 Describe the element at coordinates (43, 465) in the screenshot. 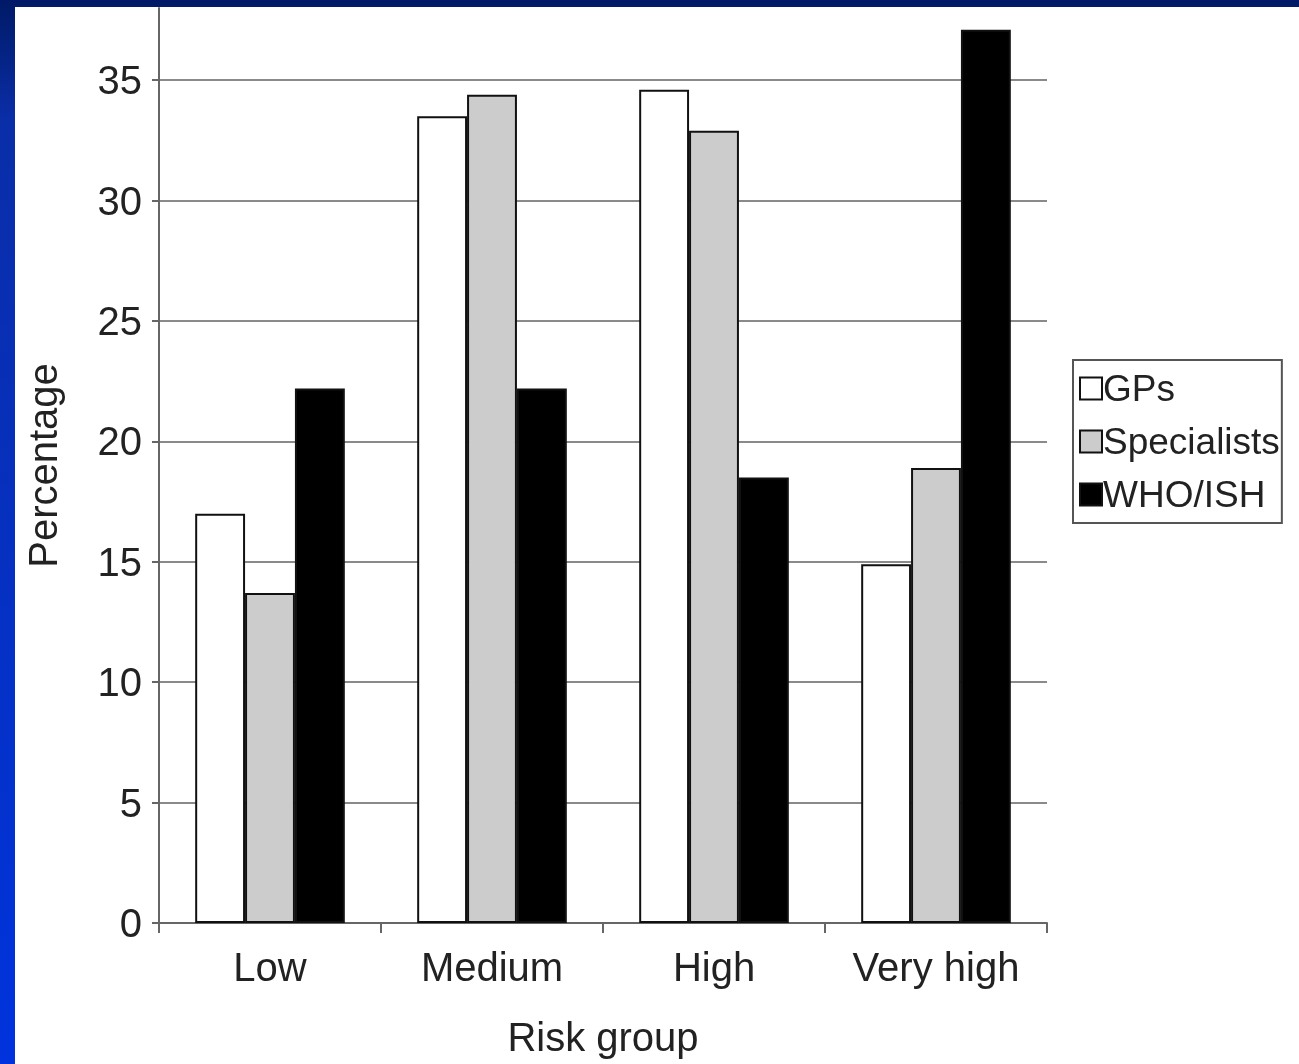

I see `y-axis-title: Percentage` at that location.